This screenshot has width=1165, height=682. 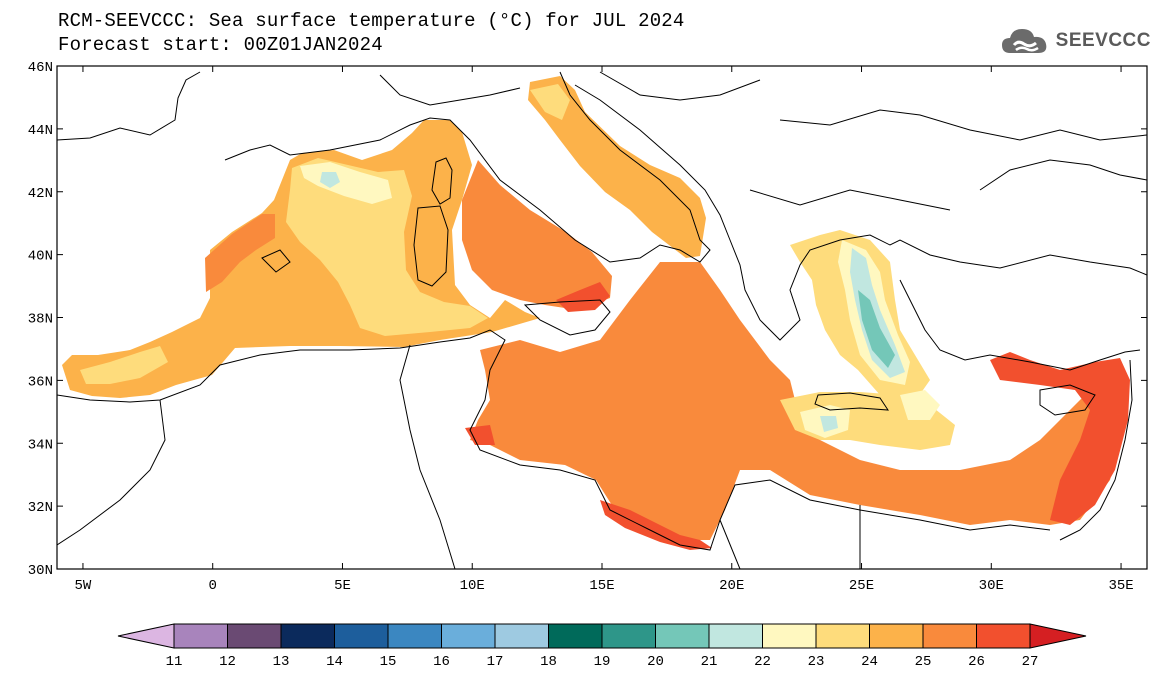 What do you see at coordinates (495, 662) in the screenshot?
I see `colorbar-label: 17` at bounding box center [495, 662].